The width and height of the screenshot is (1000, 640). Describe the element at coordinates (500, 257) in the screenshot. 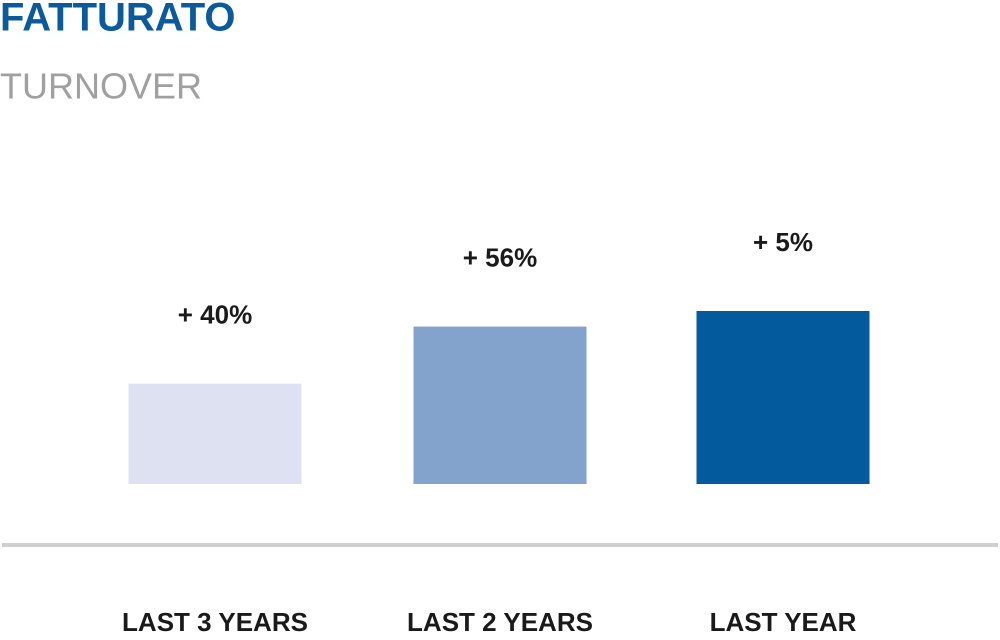

I see `bar-annotation: + 56%` at that location.